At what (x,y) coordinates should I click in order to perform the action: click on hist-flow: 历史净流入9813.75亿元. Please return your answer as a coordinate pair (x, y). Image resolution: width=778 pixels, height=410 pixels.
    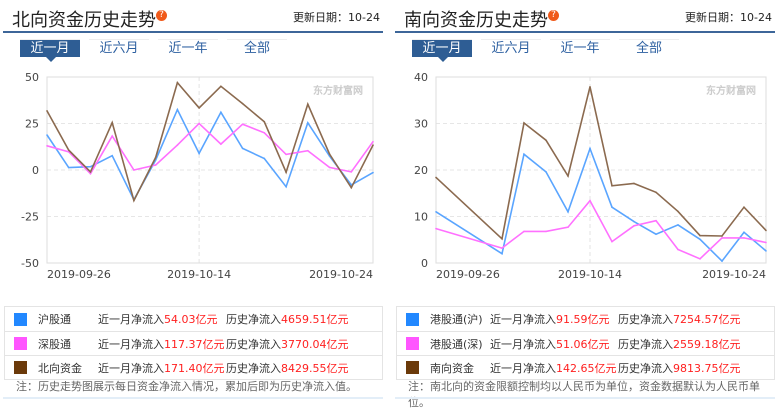
    Looking at the image, I should click on (679, 368).